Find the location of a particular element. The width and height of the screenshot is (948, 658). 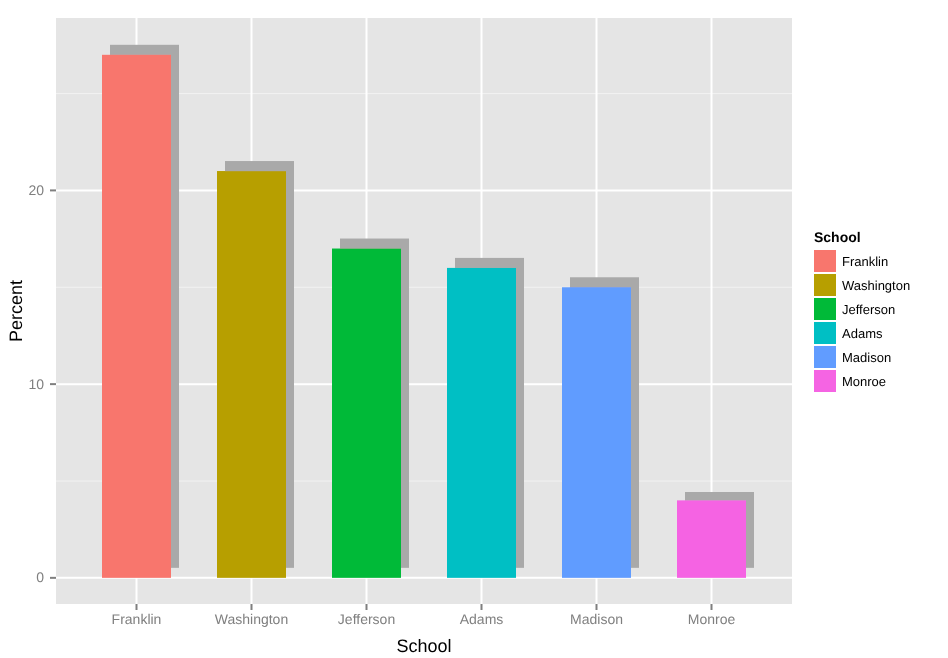

x-axis-title: School is located at coordinates (424, 646).